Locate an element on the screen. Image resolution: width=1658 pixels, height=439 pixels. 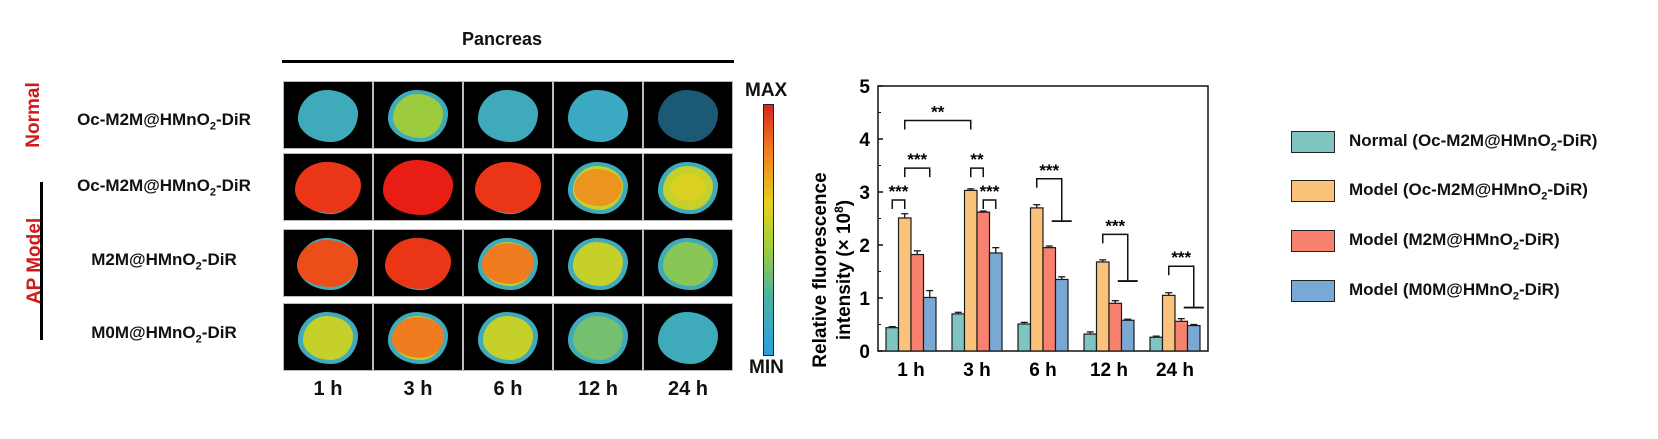
row-label-text: M0M@HMnO is located at coordinates (143, 332).